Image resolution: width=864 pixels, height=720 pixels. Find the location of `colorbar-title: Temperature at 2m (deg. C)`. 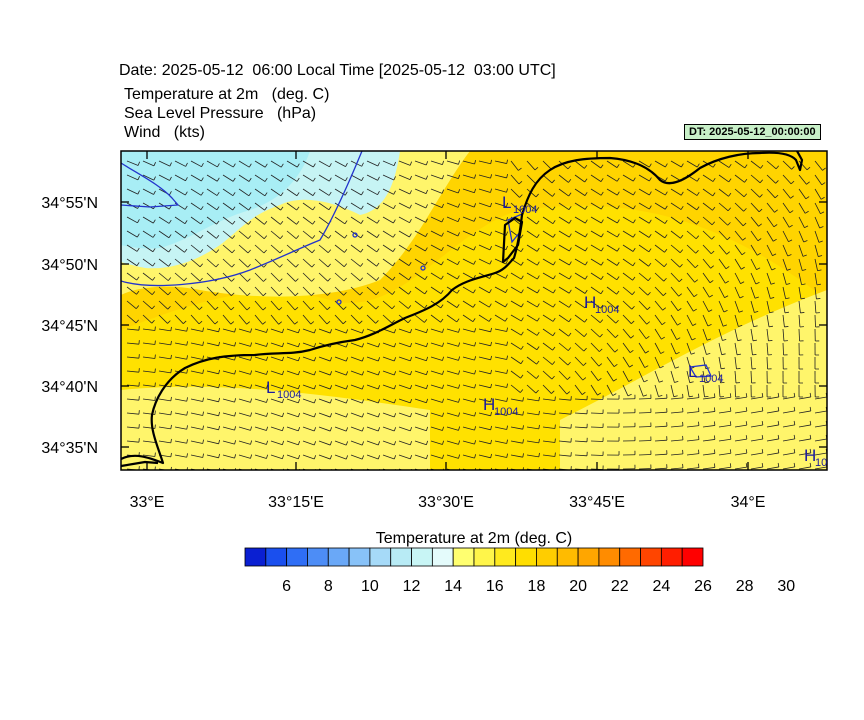

colorbar-title: Temperature at 2m (deg. C) is located at coordinates (474, 538).